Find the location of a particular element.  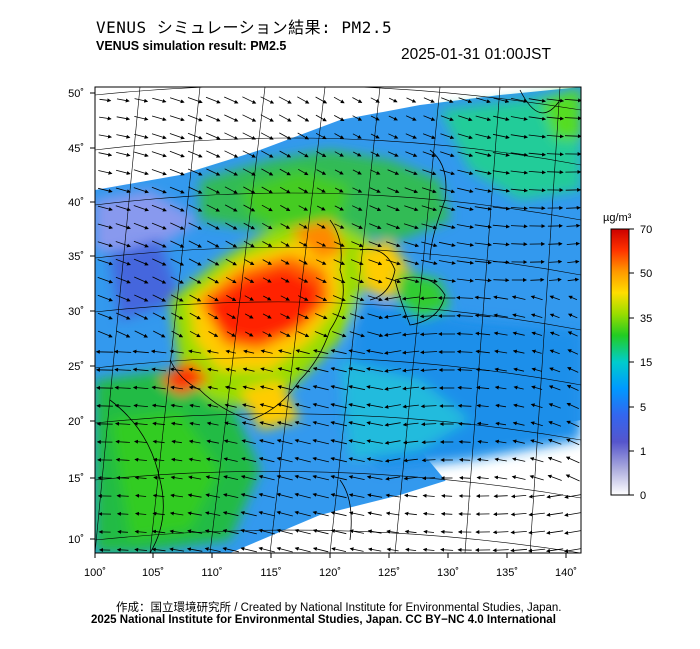

x-tick-label: 130˚ is located at coordinates (448, 573).